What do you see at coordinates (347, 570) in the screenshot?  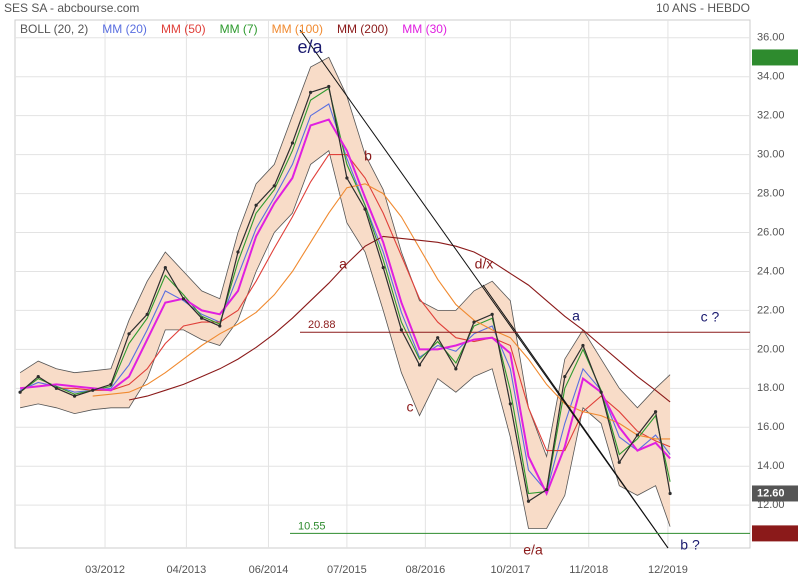 I see `x-tick-label: 07/2015` at bounding box center [347, 570].